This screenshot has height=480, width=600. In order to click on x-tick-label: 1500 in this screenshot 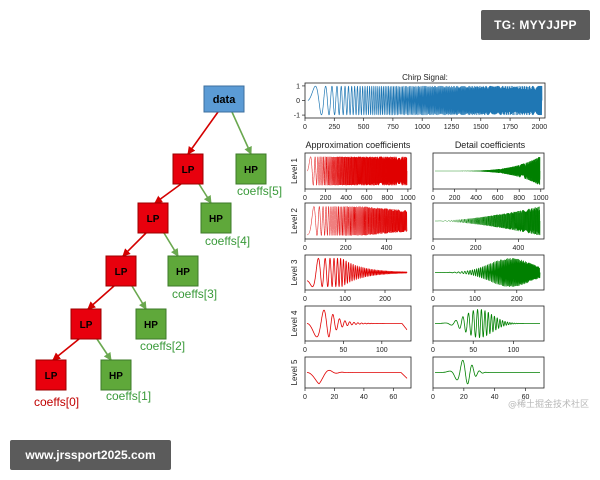, I will do `click(481, 127)`.